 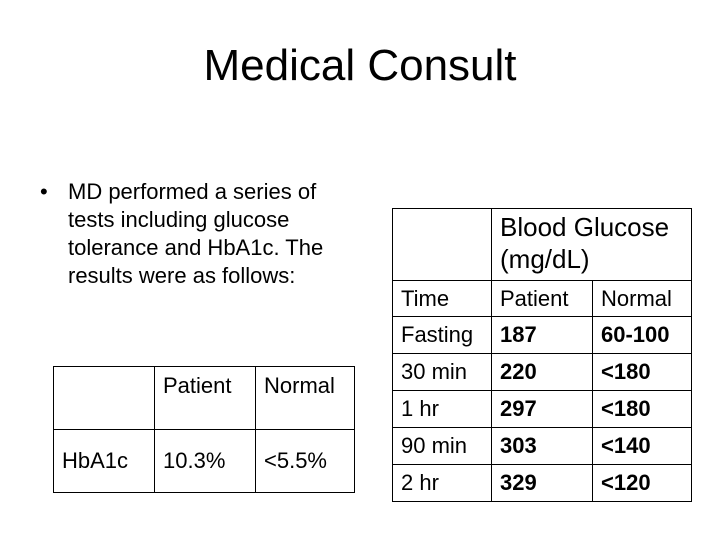 I want to click on cell-time: 30 min, so click(x=442, y=372).